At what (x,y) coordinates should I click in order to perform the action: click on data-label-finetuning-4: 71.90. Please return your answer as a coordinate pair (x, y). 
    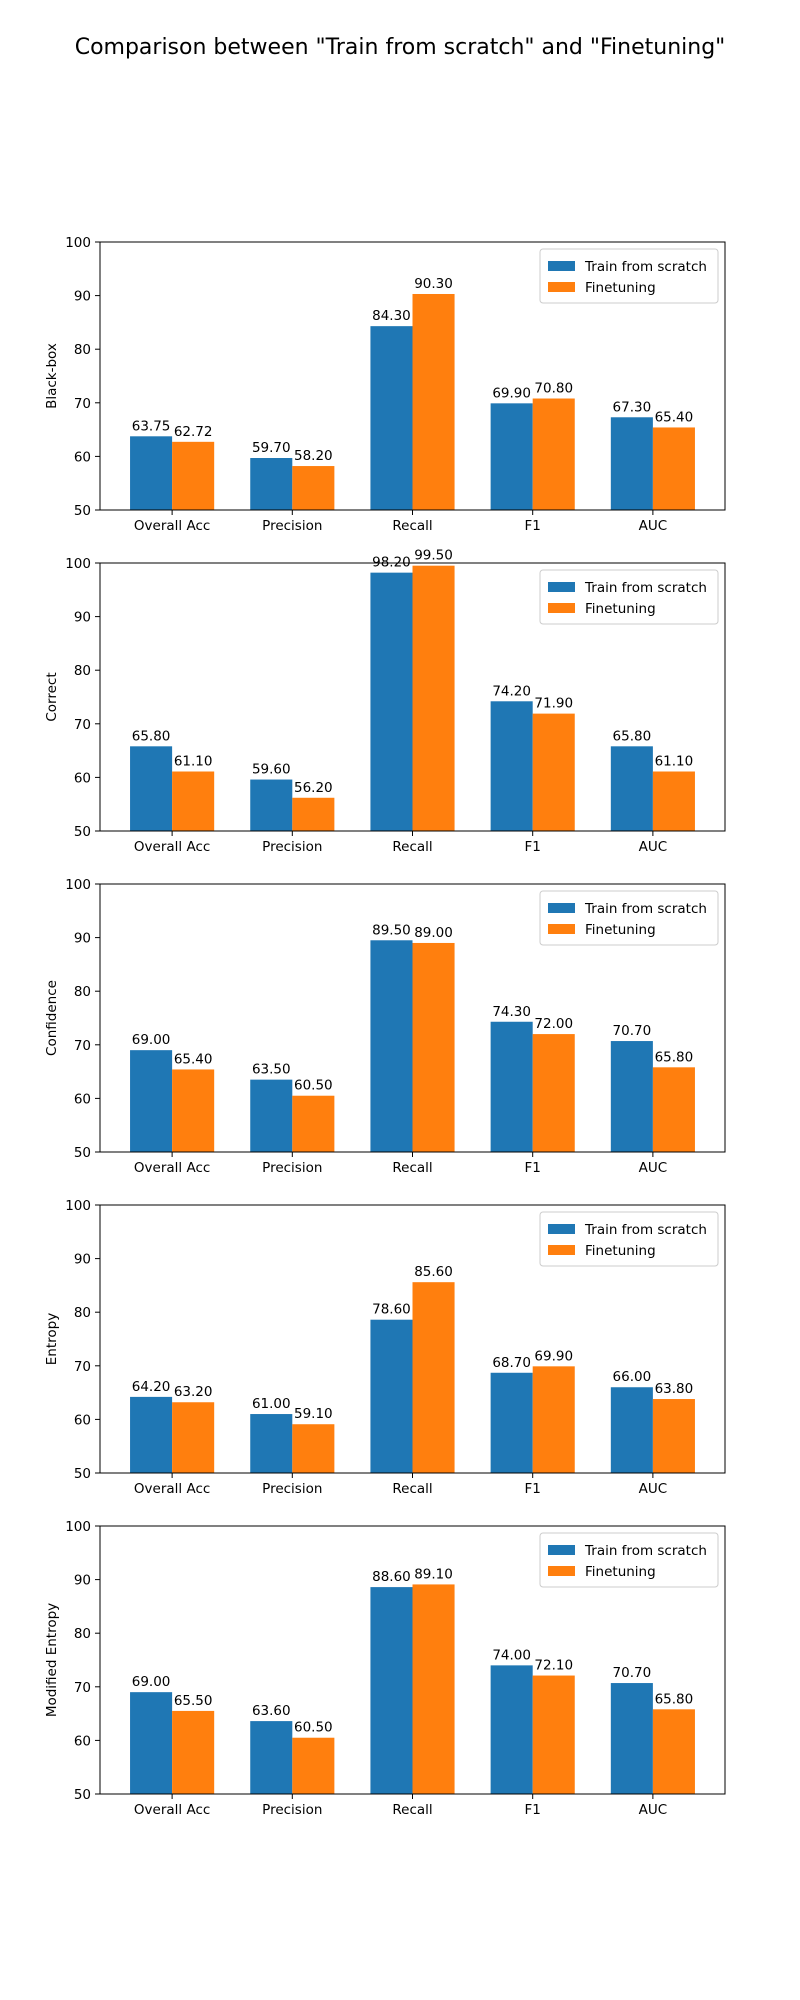
    Looking at the image, I should click on (553, 704).